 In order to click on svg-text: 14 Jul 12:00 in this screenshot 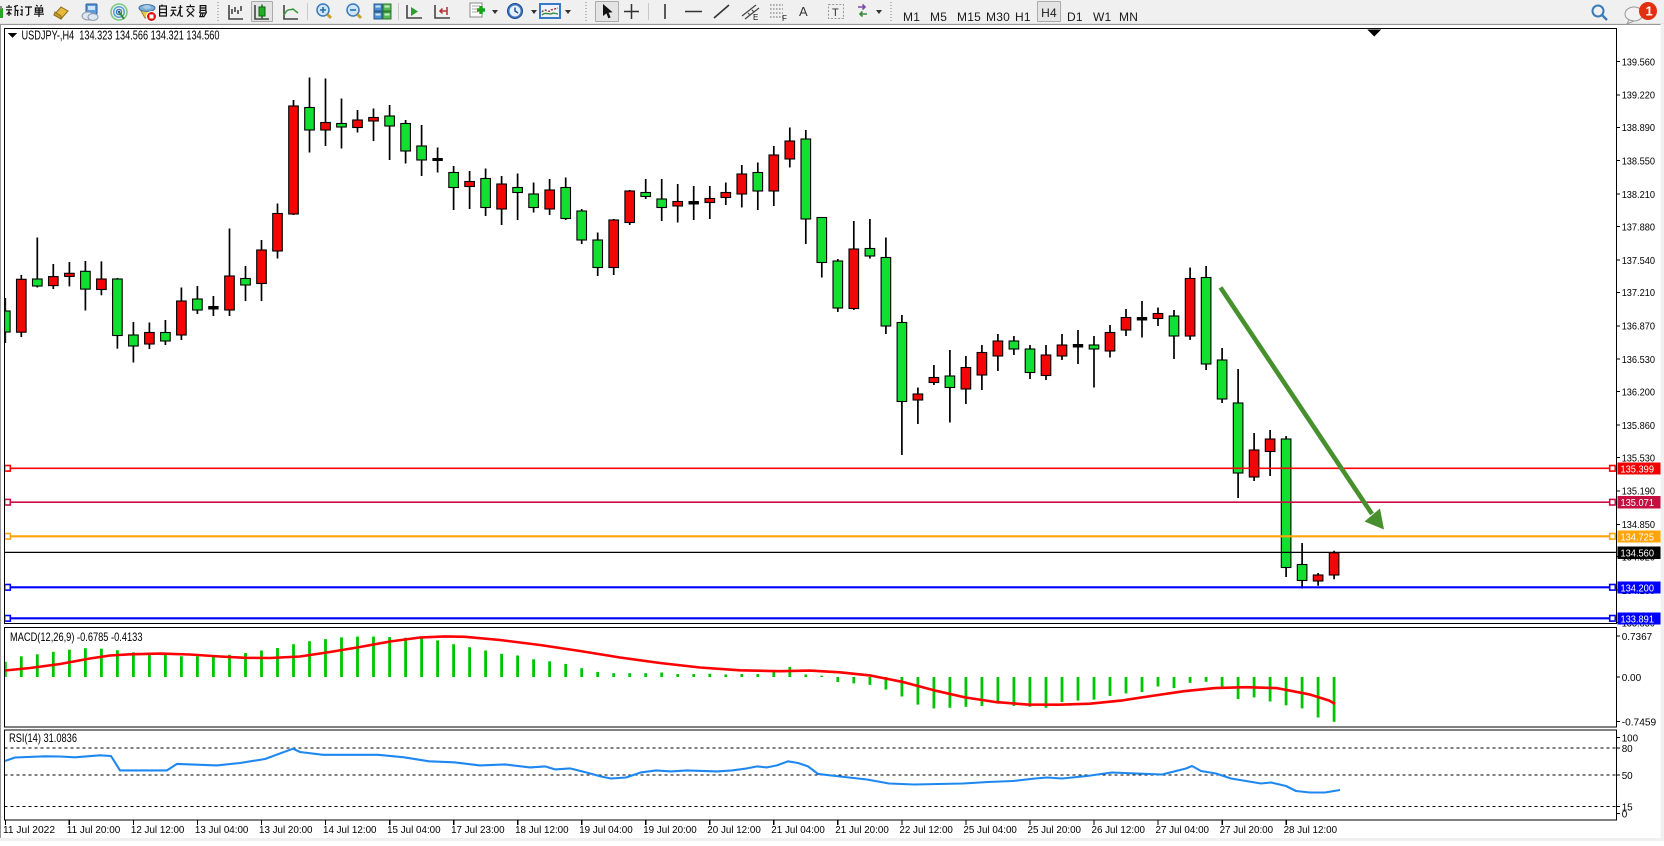, I will do `click(350, 830)`.